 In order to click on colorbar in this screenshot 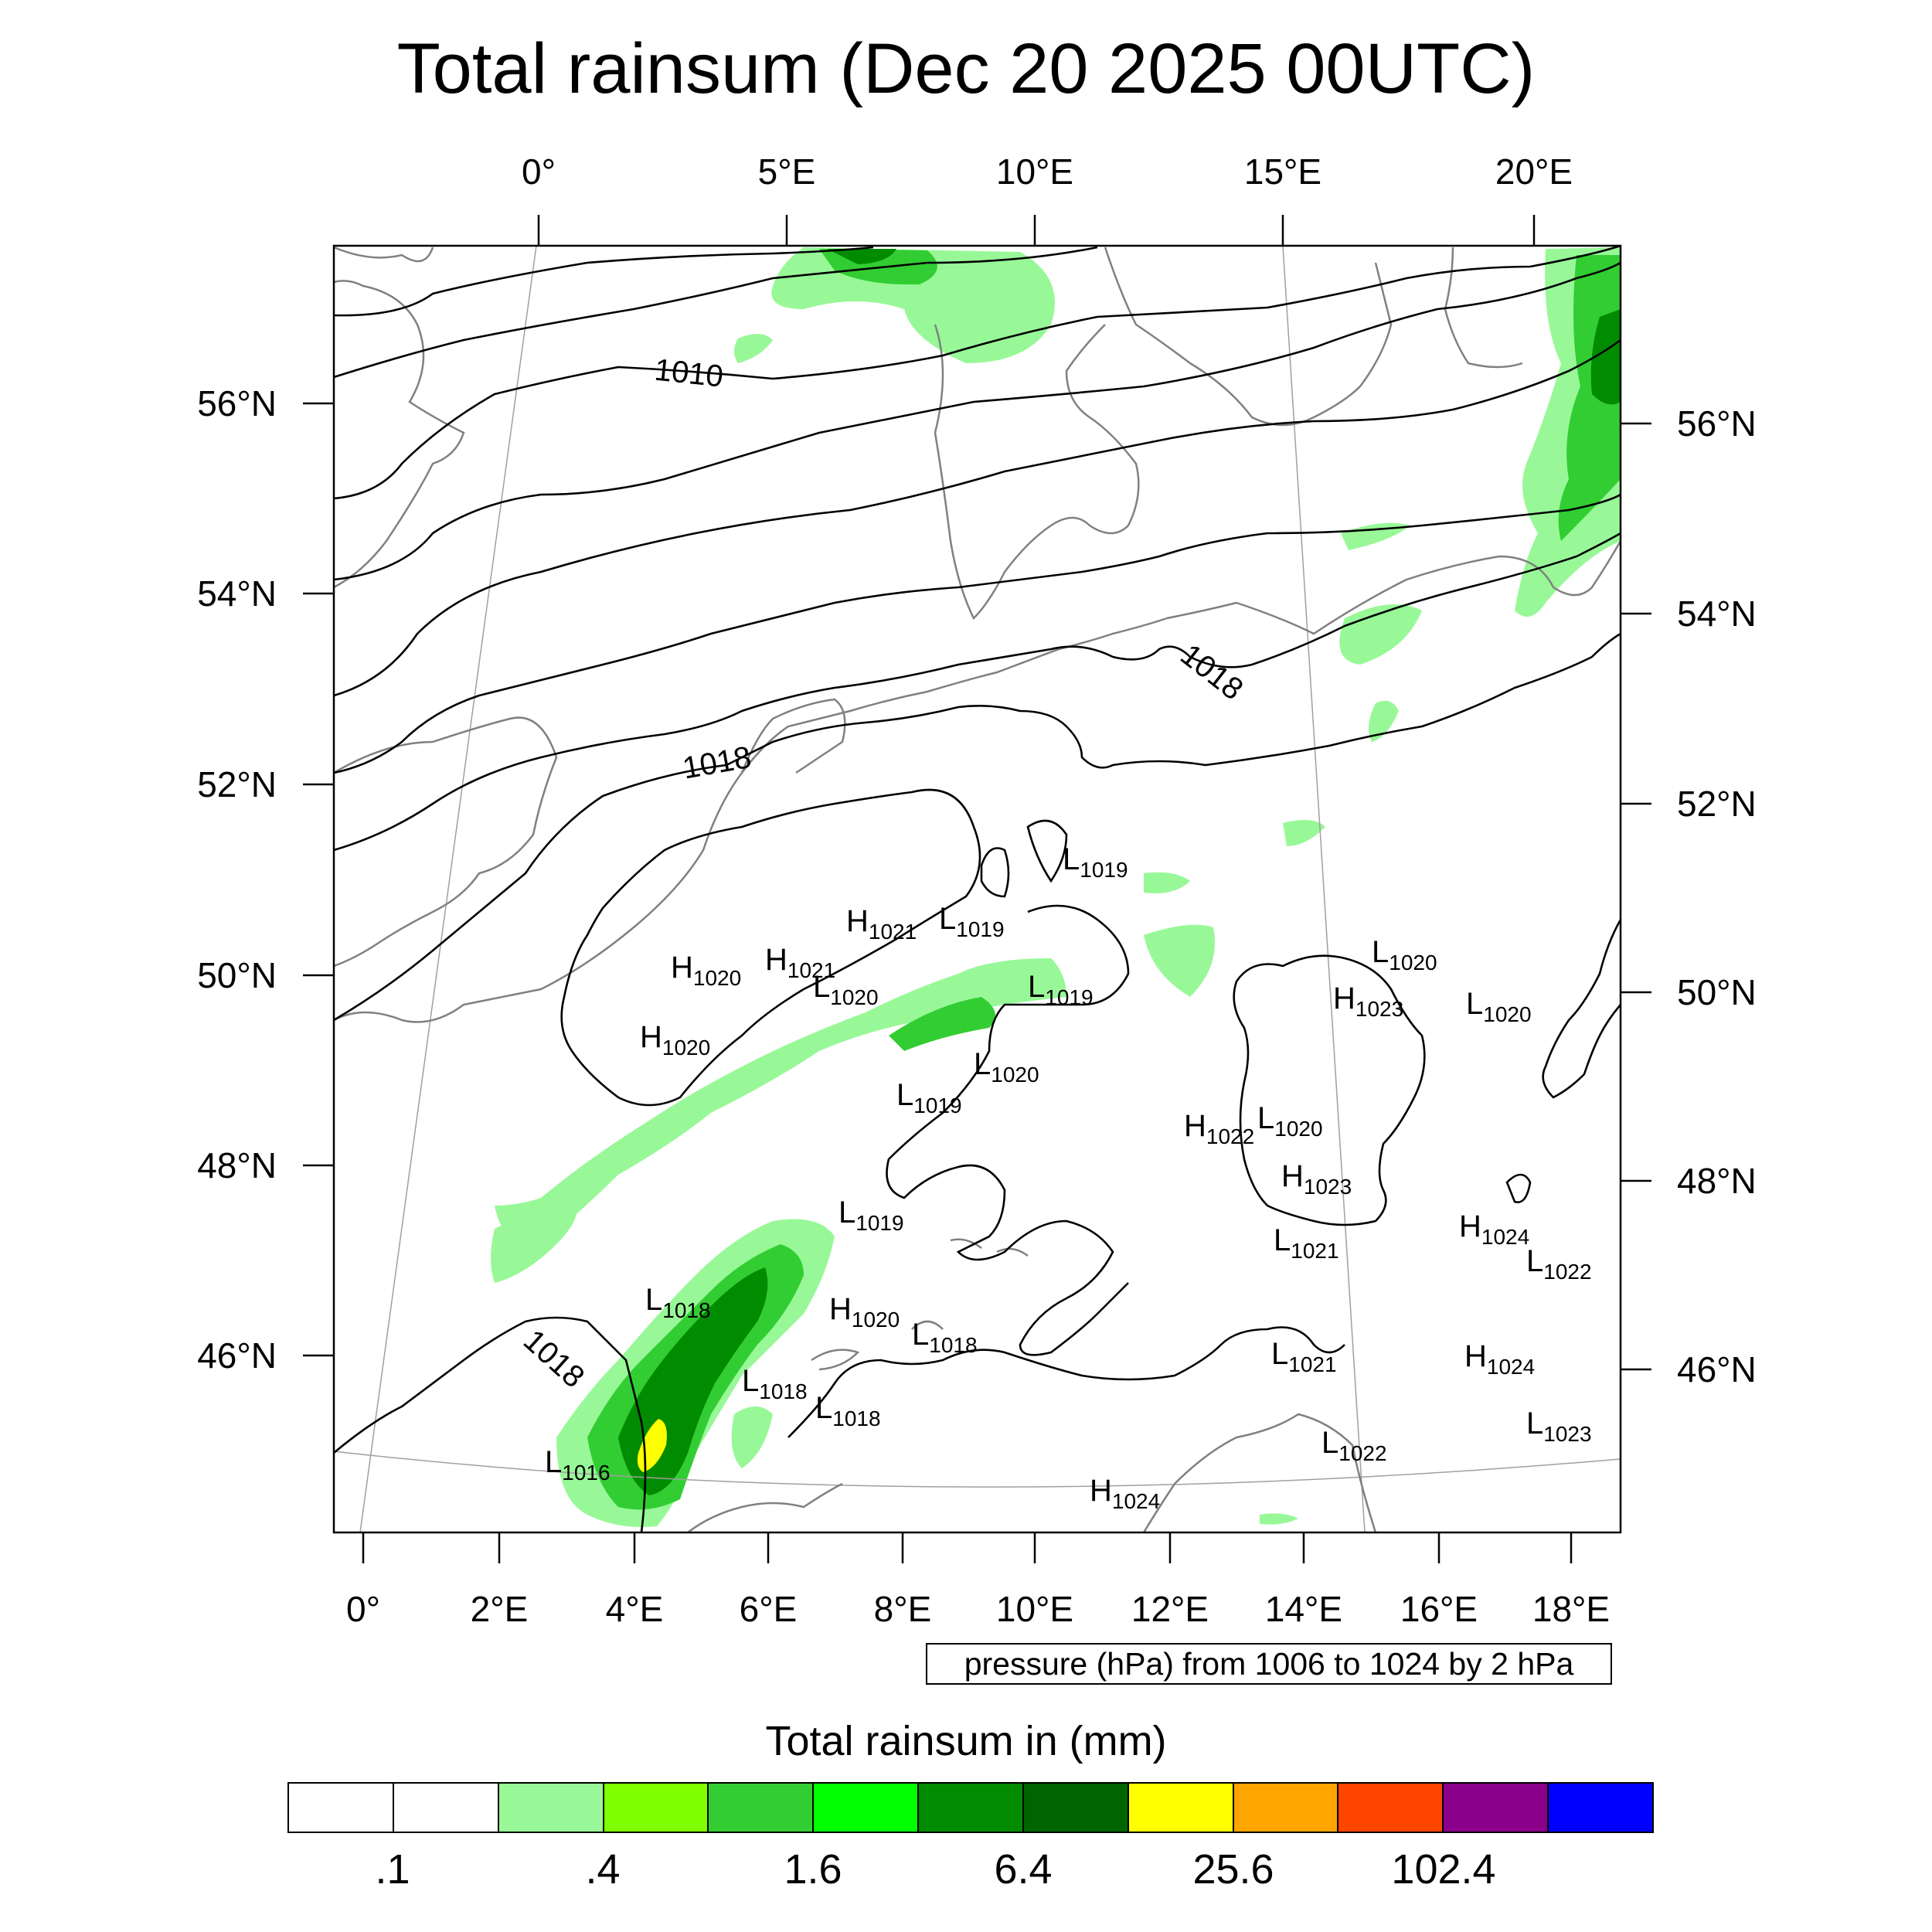, I will do `click(971, 1808)`.